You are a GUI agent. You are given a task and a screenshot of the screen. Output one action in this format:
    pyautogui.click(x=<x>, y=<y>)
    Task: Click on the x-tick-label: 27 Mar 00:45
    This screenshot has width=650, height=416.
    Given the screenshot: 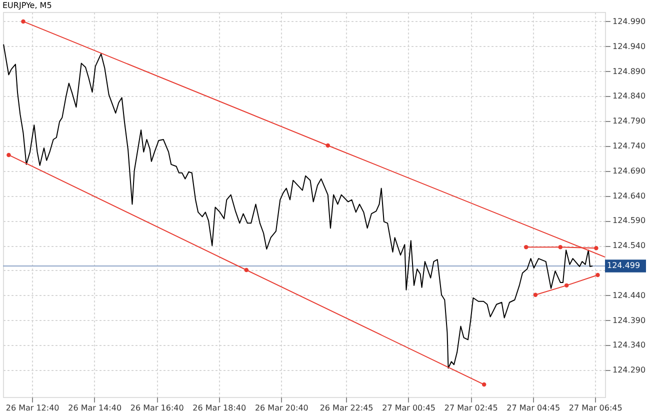 What is the action you would take?
    pyautogui.click(x=409, y=408)
    